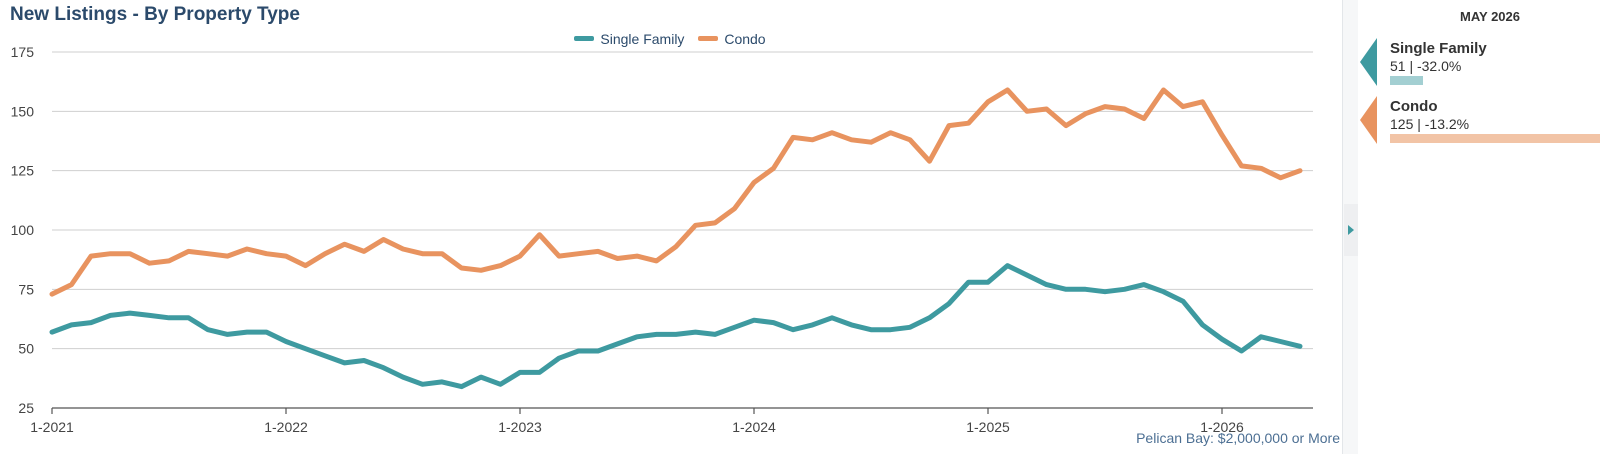 The image size is (1600, 454). Describe the element at coordinates (988, 427) in the screenshot. I see `x-tick-label-1-2025: 1-2025` at that location.